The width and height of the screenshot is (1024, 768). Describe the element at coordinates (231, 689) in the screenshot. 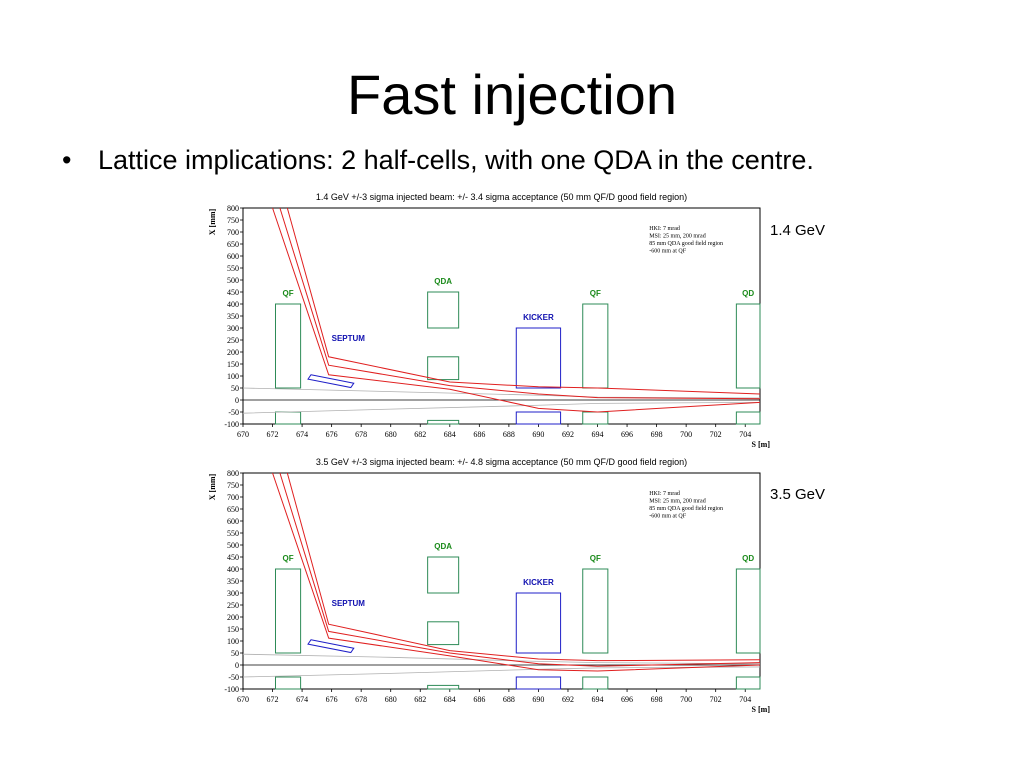

I see `y-tick-label: -100` at that location.